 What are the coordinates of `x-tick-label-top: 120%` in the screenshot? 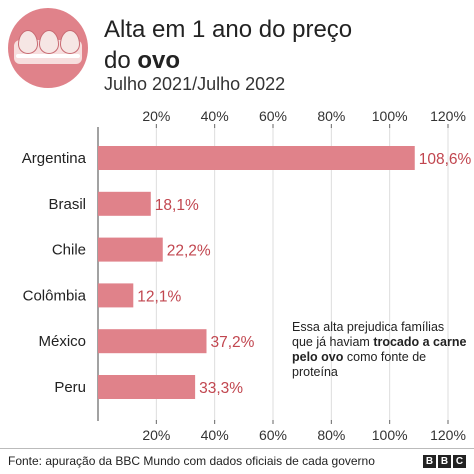 It's located at (448, 116).